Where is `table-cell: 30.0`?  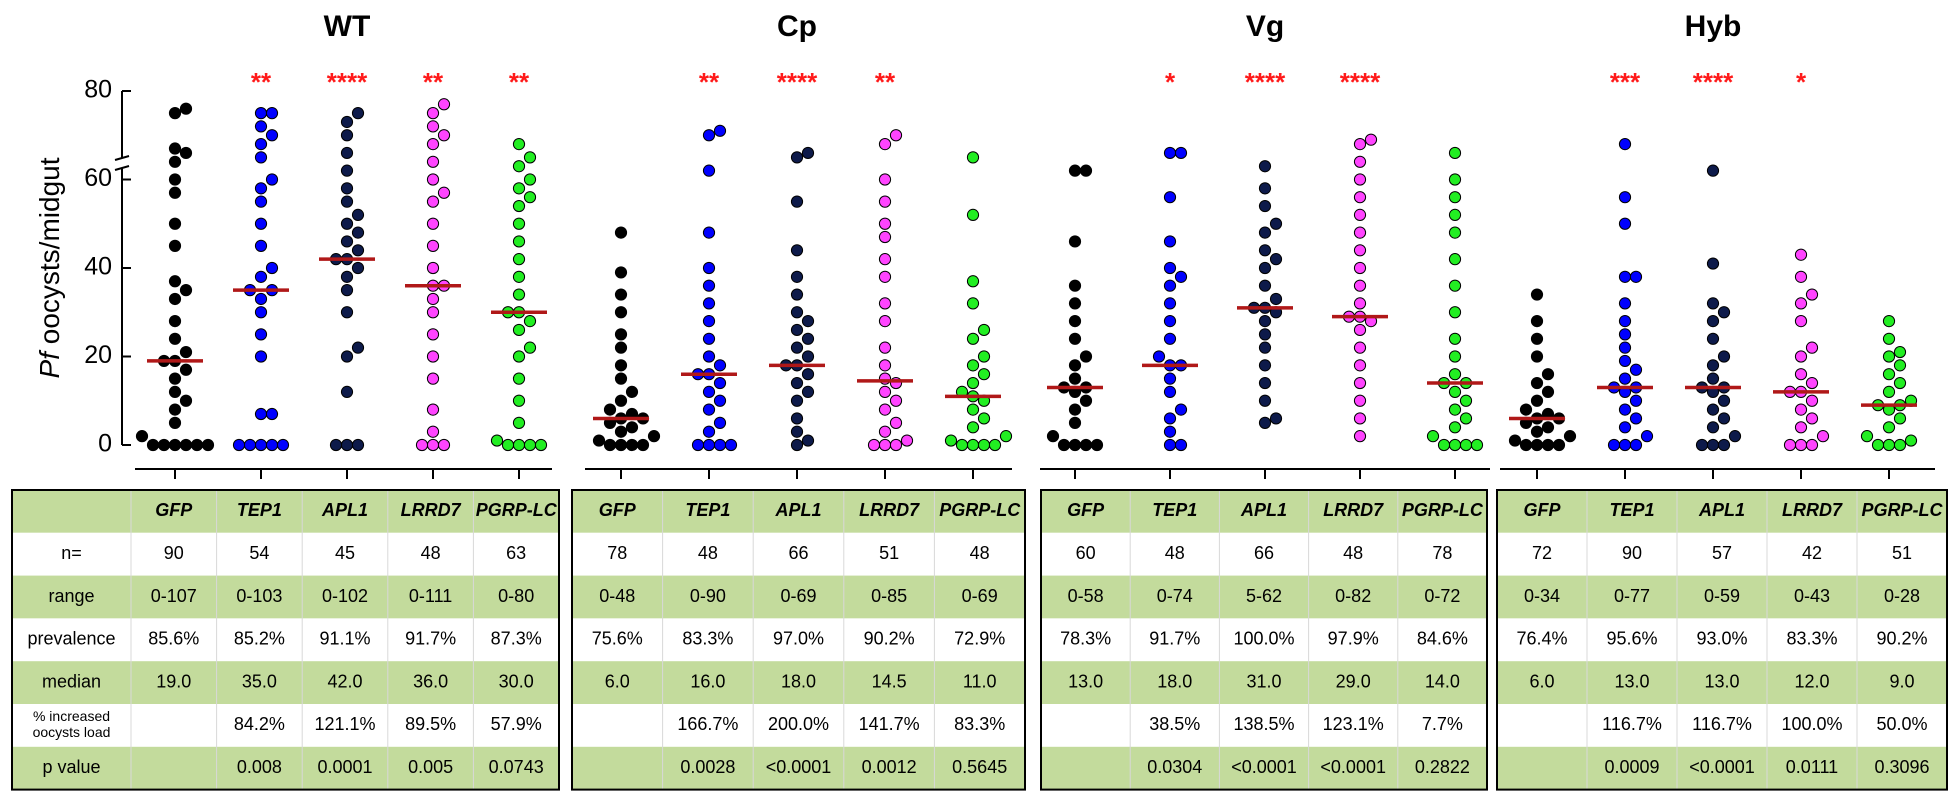
table-cell: 30.0 is located at coordinates (516, 681).